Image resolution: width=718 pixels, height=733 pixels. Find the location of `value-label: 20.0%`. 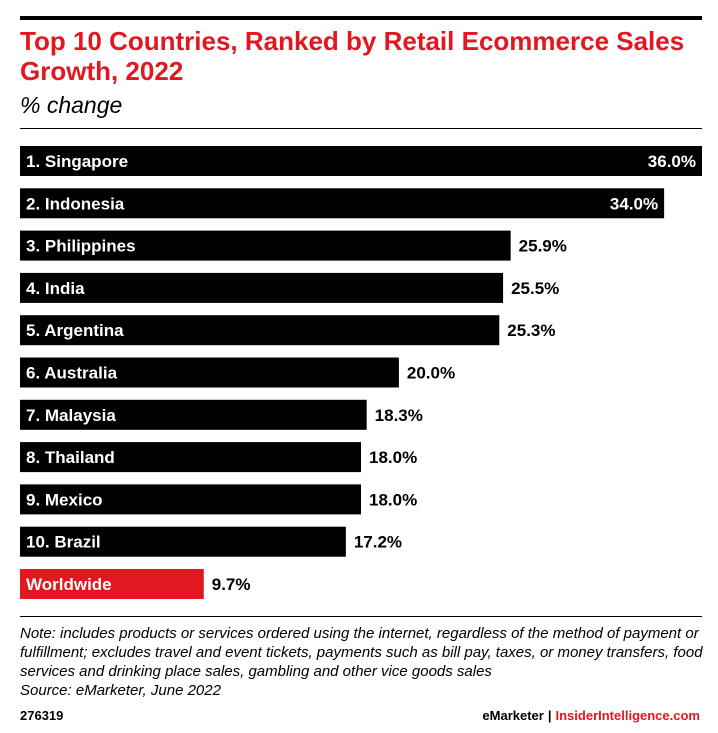

value-label: 20.0% is located at coordinates (431, 373).